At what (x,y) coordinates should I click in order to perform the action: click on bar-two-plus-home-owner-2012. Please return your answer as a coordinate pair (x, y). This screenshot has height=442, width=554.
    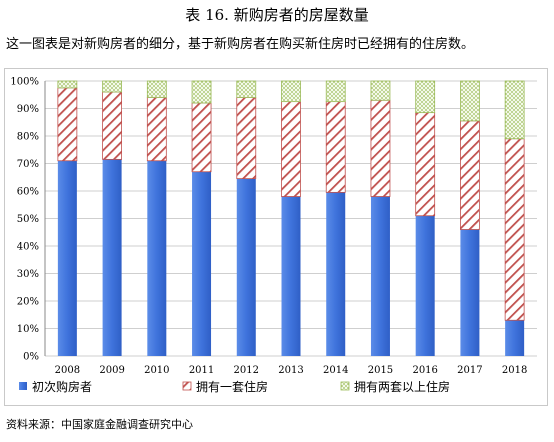
    Looking at the image, I should click on (246, 89).